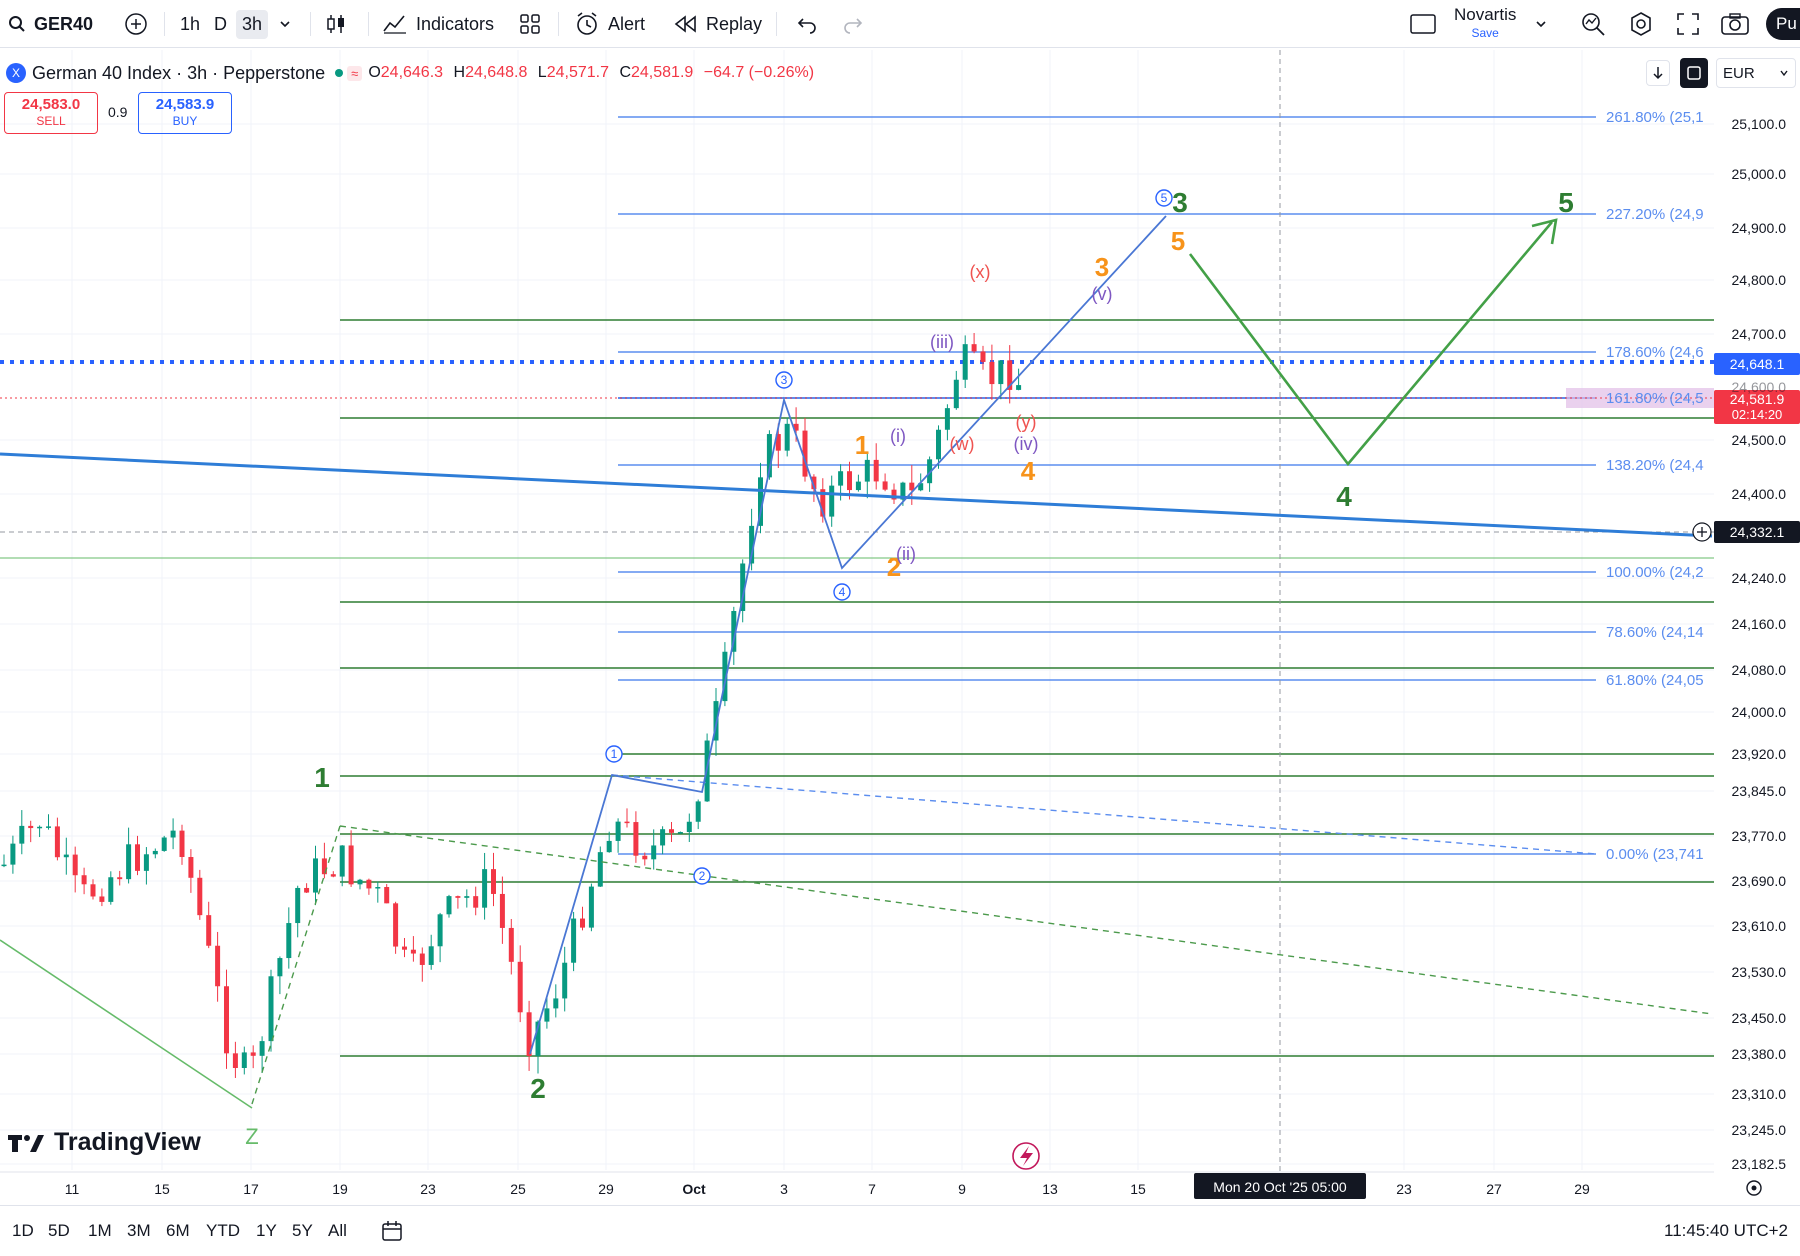 The image size is (1800, 1256). Describe the element at coordinates (190, 23) in the screenshot. I see `timeframe-1h: 1h` at that location.